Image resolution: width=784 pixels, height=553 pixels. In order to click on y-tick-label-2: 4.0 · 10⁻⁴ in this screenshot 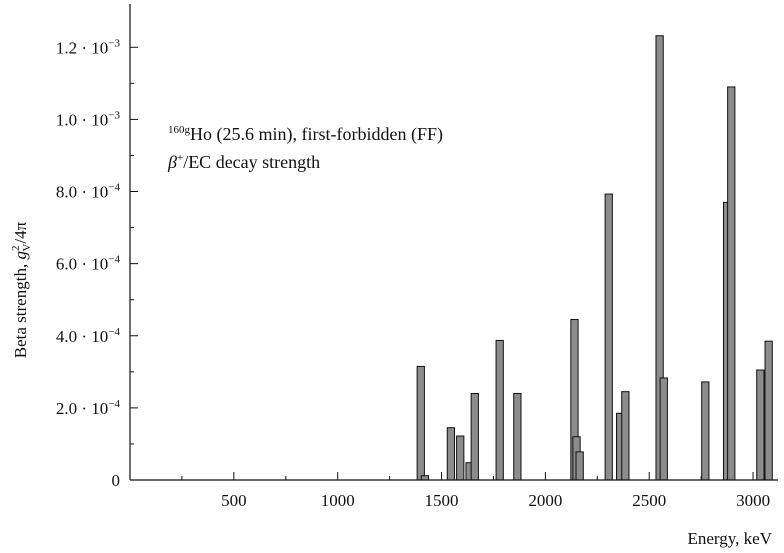, I will do `click(88, 336)`.